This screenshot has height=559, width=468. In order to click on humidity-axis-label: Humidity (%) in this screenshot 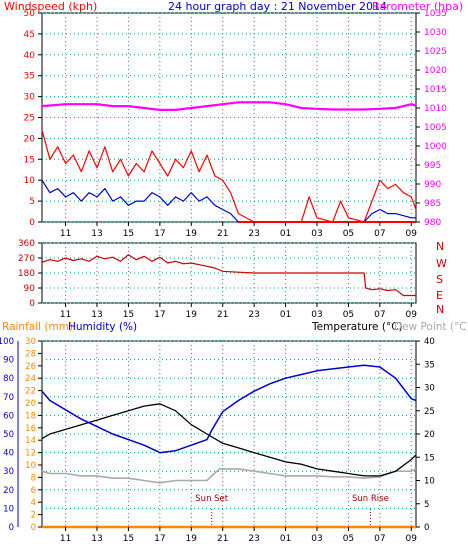, I will do `click(102, 327)`.